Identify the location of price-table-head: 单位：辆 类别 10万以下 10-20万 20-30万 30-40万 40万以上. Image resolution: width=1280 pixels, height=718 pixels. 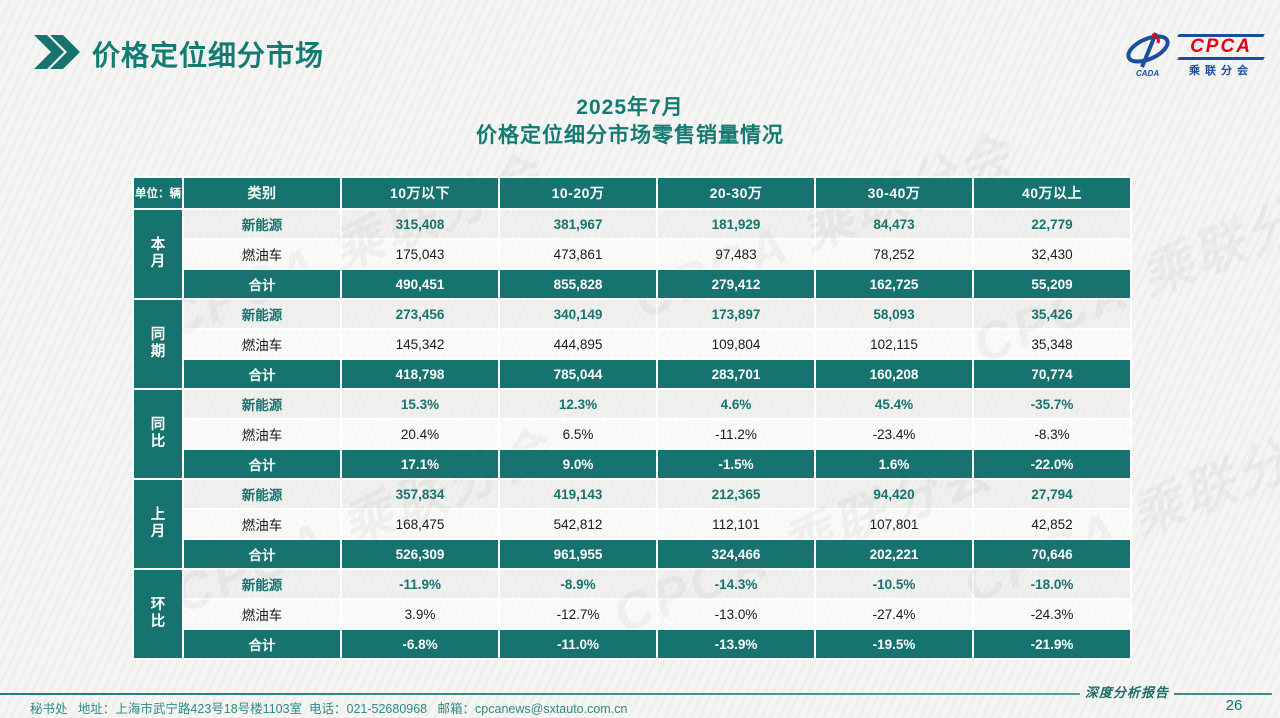
(632, 193).